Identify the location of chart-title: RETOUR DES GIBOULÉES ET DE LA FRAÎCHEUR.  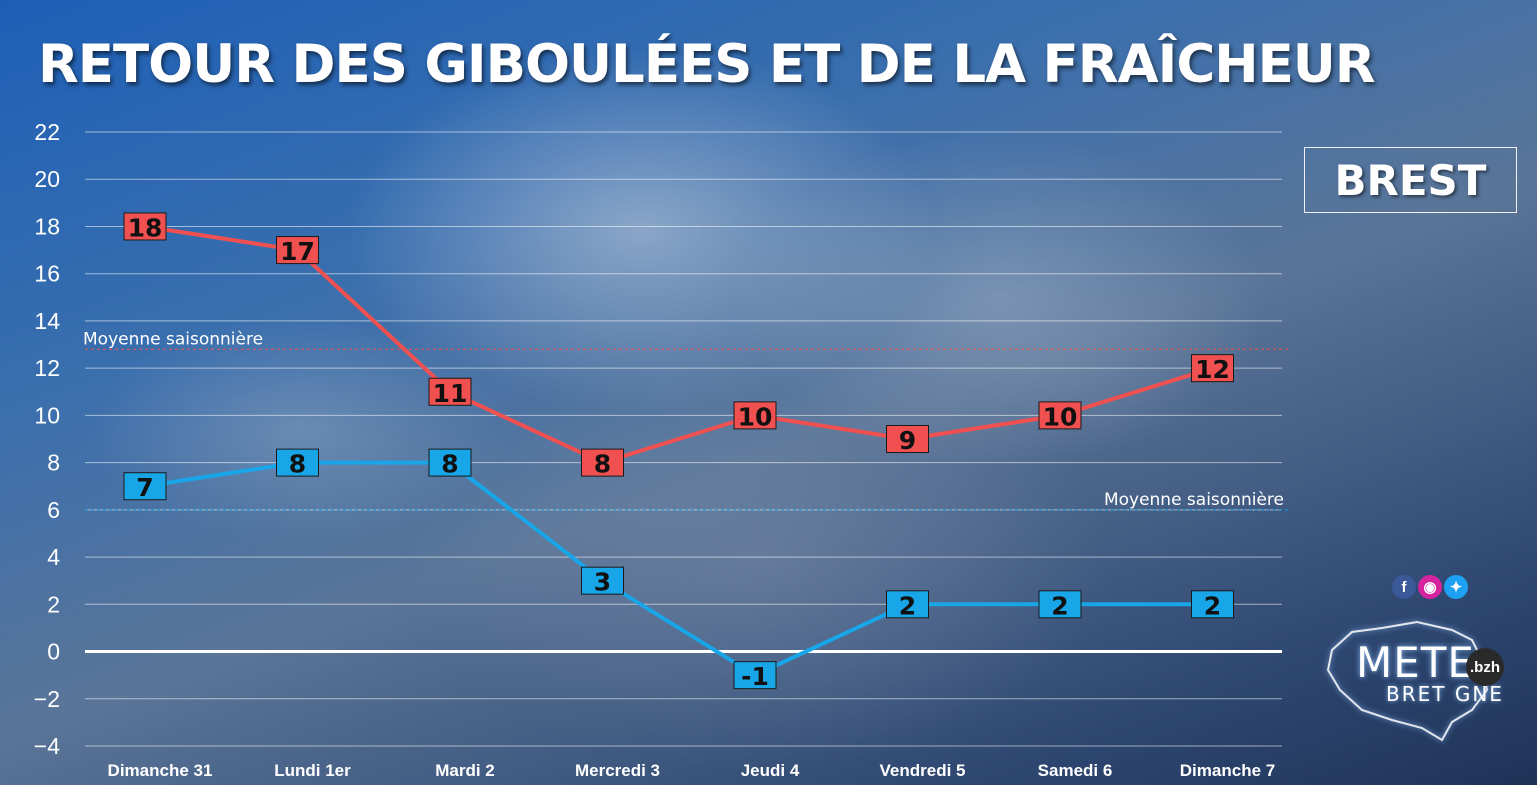
(707, 64).